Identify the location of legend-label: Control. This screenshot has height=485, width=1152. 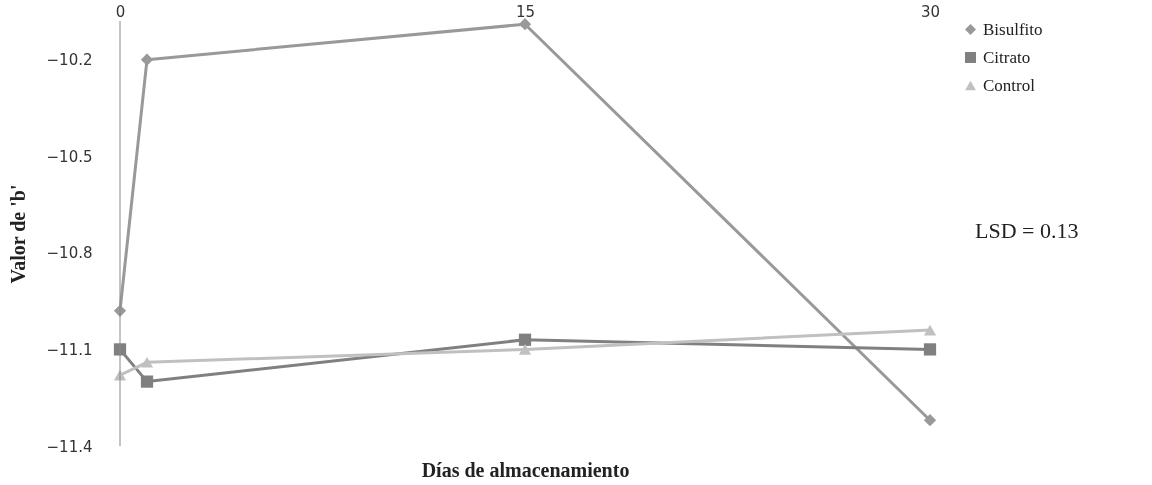
(1009, 85).